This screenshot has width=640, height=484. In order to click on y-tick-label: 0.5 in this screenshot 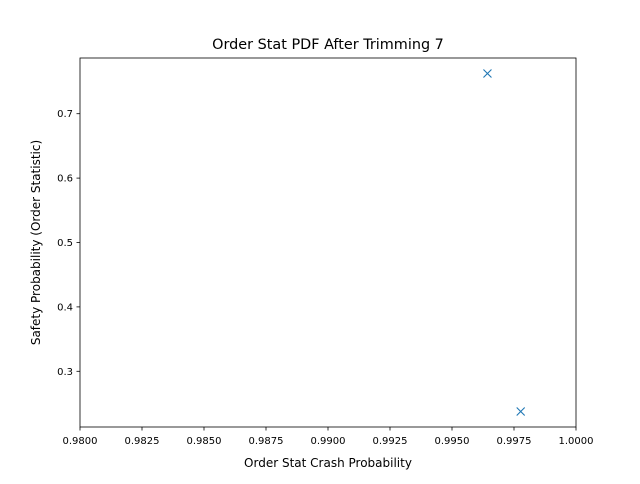, I will do `click(65, 243)`.